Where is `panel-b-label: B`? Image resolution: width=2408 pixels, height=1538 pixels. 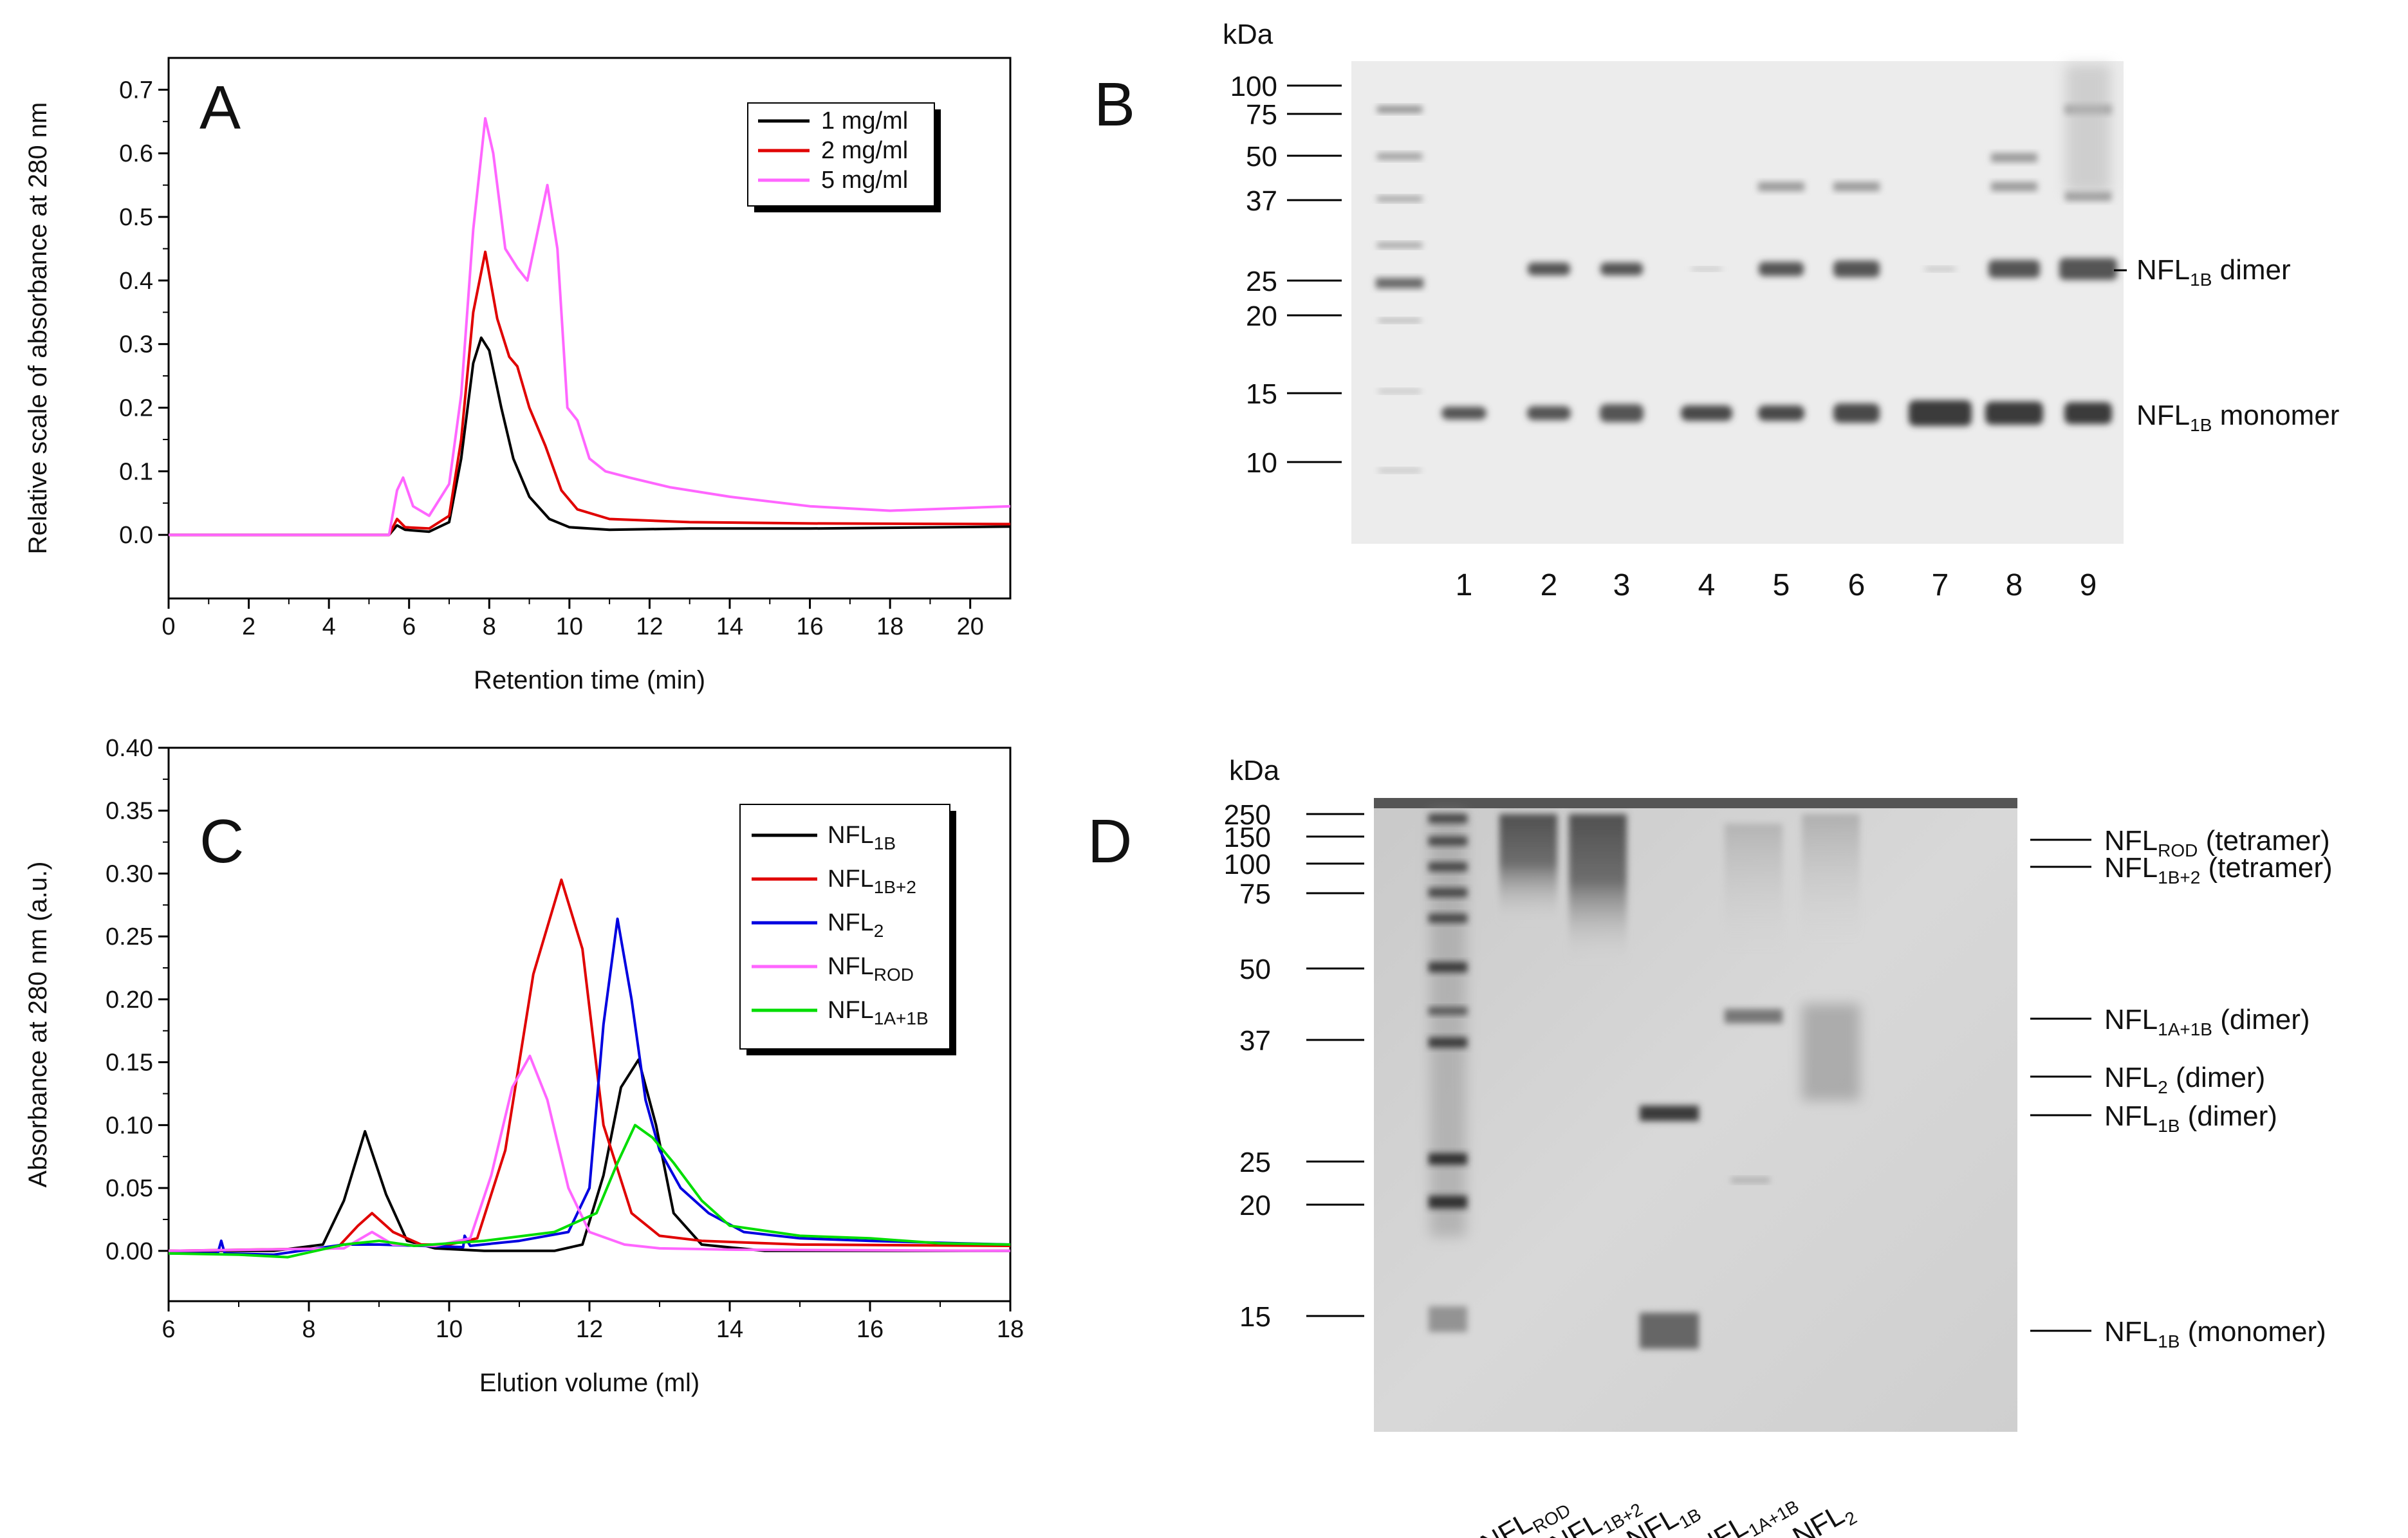
panel-b-label: B is located at coordinates (1114, 104).